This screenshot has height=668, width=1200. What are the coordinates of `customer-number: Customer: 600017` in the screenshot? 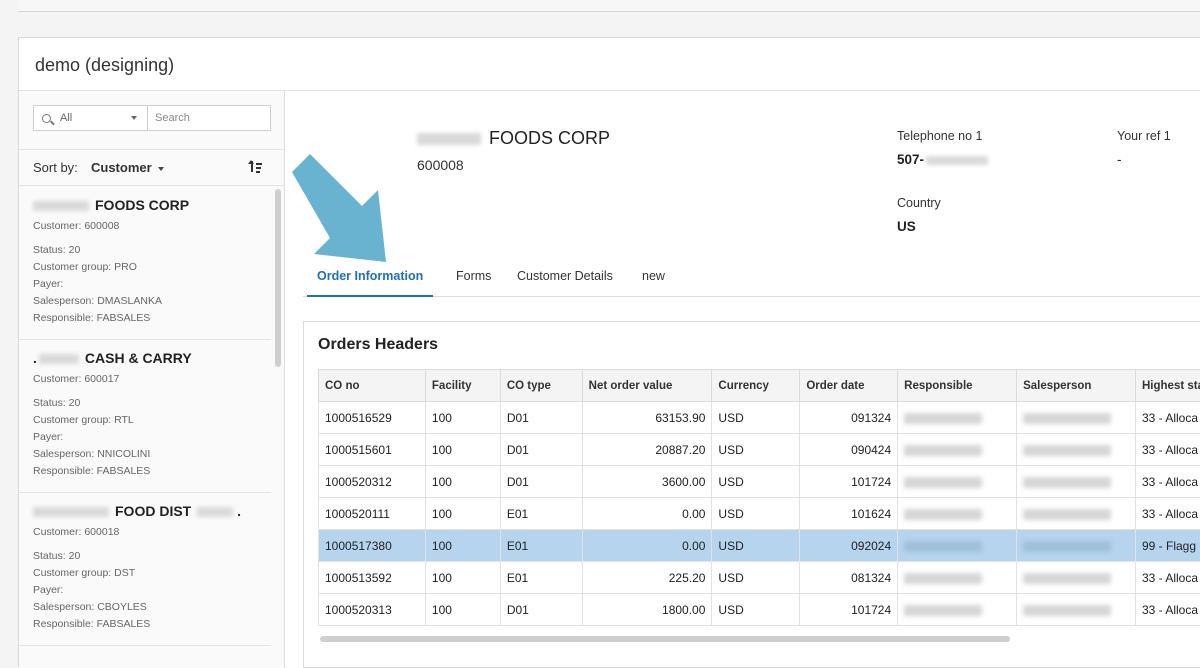 It's located at (76, 379).